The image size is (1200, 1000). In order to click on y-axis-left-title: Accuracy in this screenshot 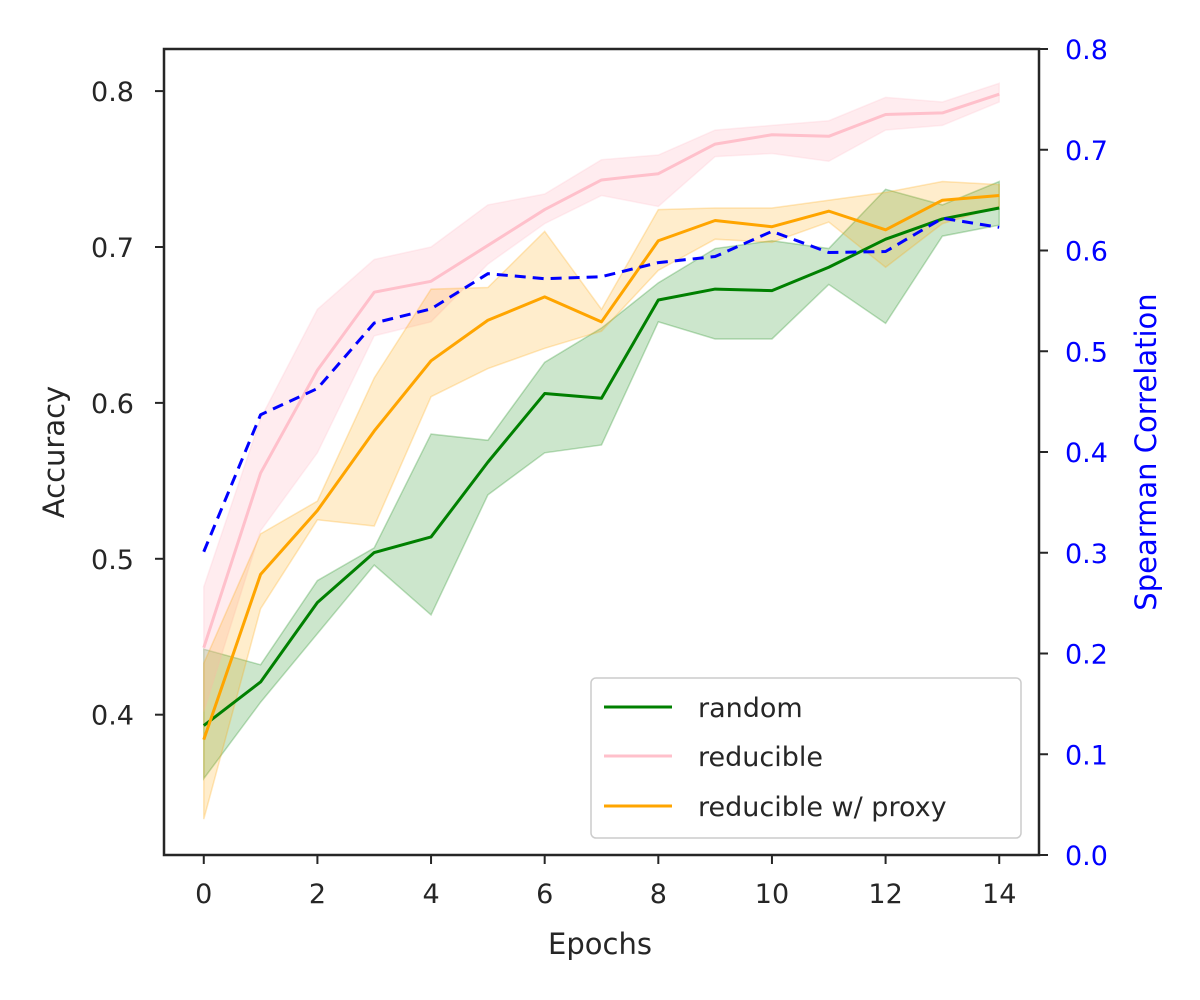, I will do `click(54, 452)`.